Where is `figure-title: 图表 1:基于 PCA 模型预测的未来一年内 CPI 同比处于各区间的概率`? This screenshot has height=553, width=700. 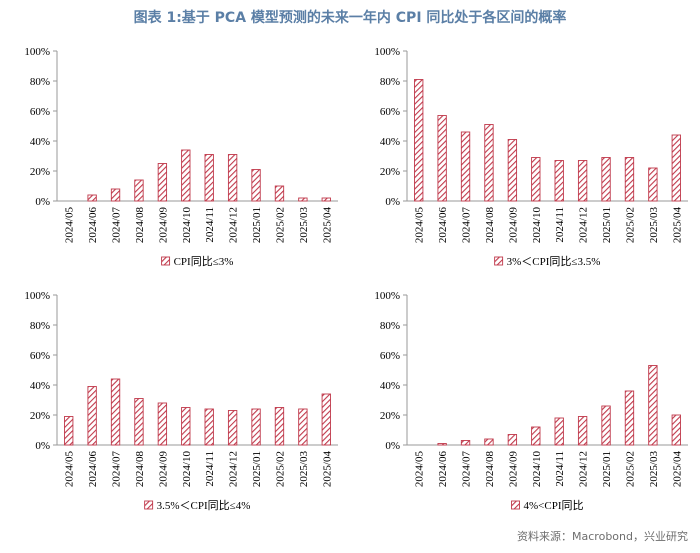
figure-title: 图表 1:基于 PCA 模型预测的未来一年内 CPI 同比处于各区间的概率 is located at coordinates (350, 18).